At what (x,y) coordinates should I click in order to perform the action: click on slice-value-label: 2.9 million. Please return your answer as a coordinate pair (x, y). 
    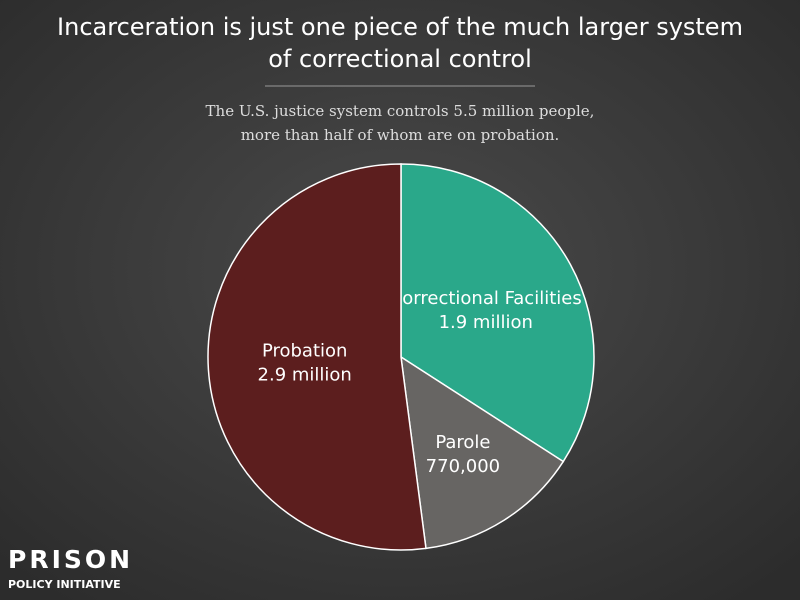
    Looking at the image, I should click on (305, 374).